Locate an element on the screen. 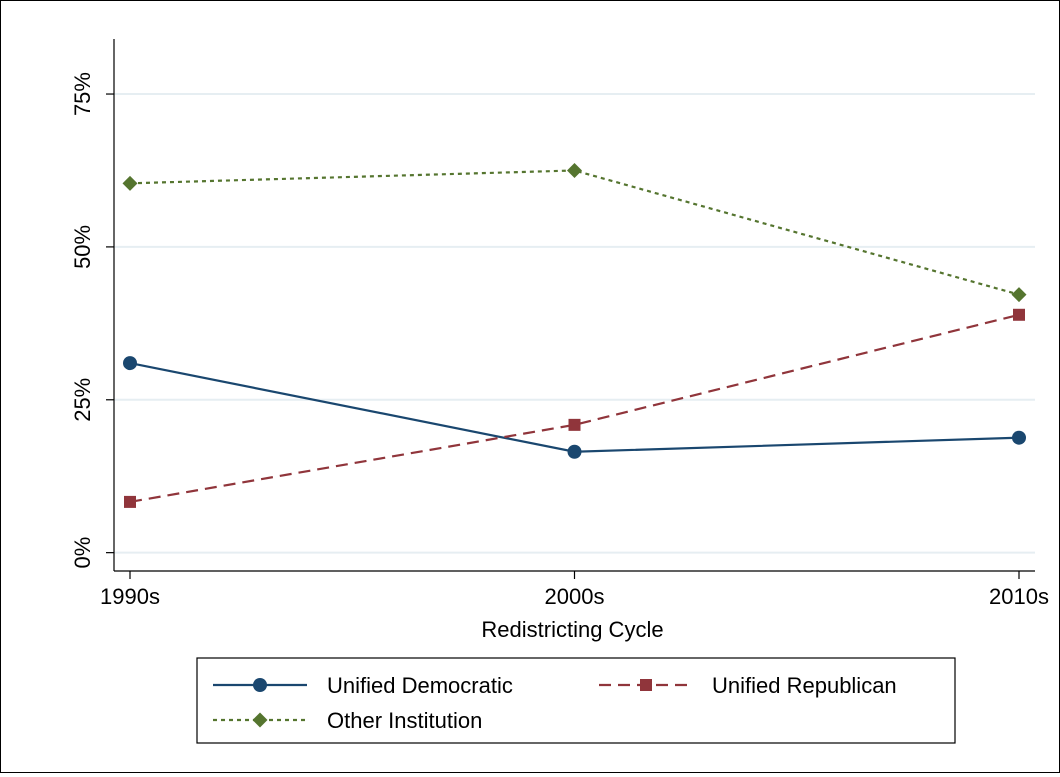  legend-label: Other Institution is located at coordinates (404, 720).